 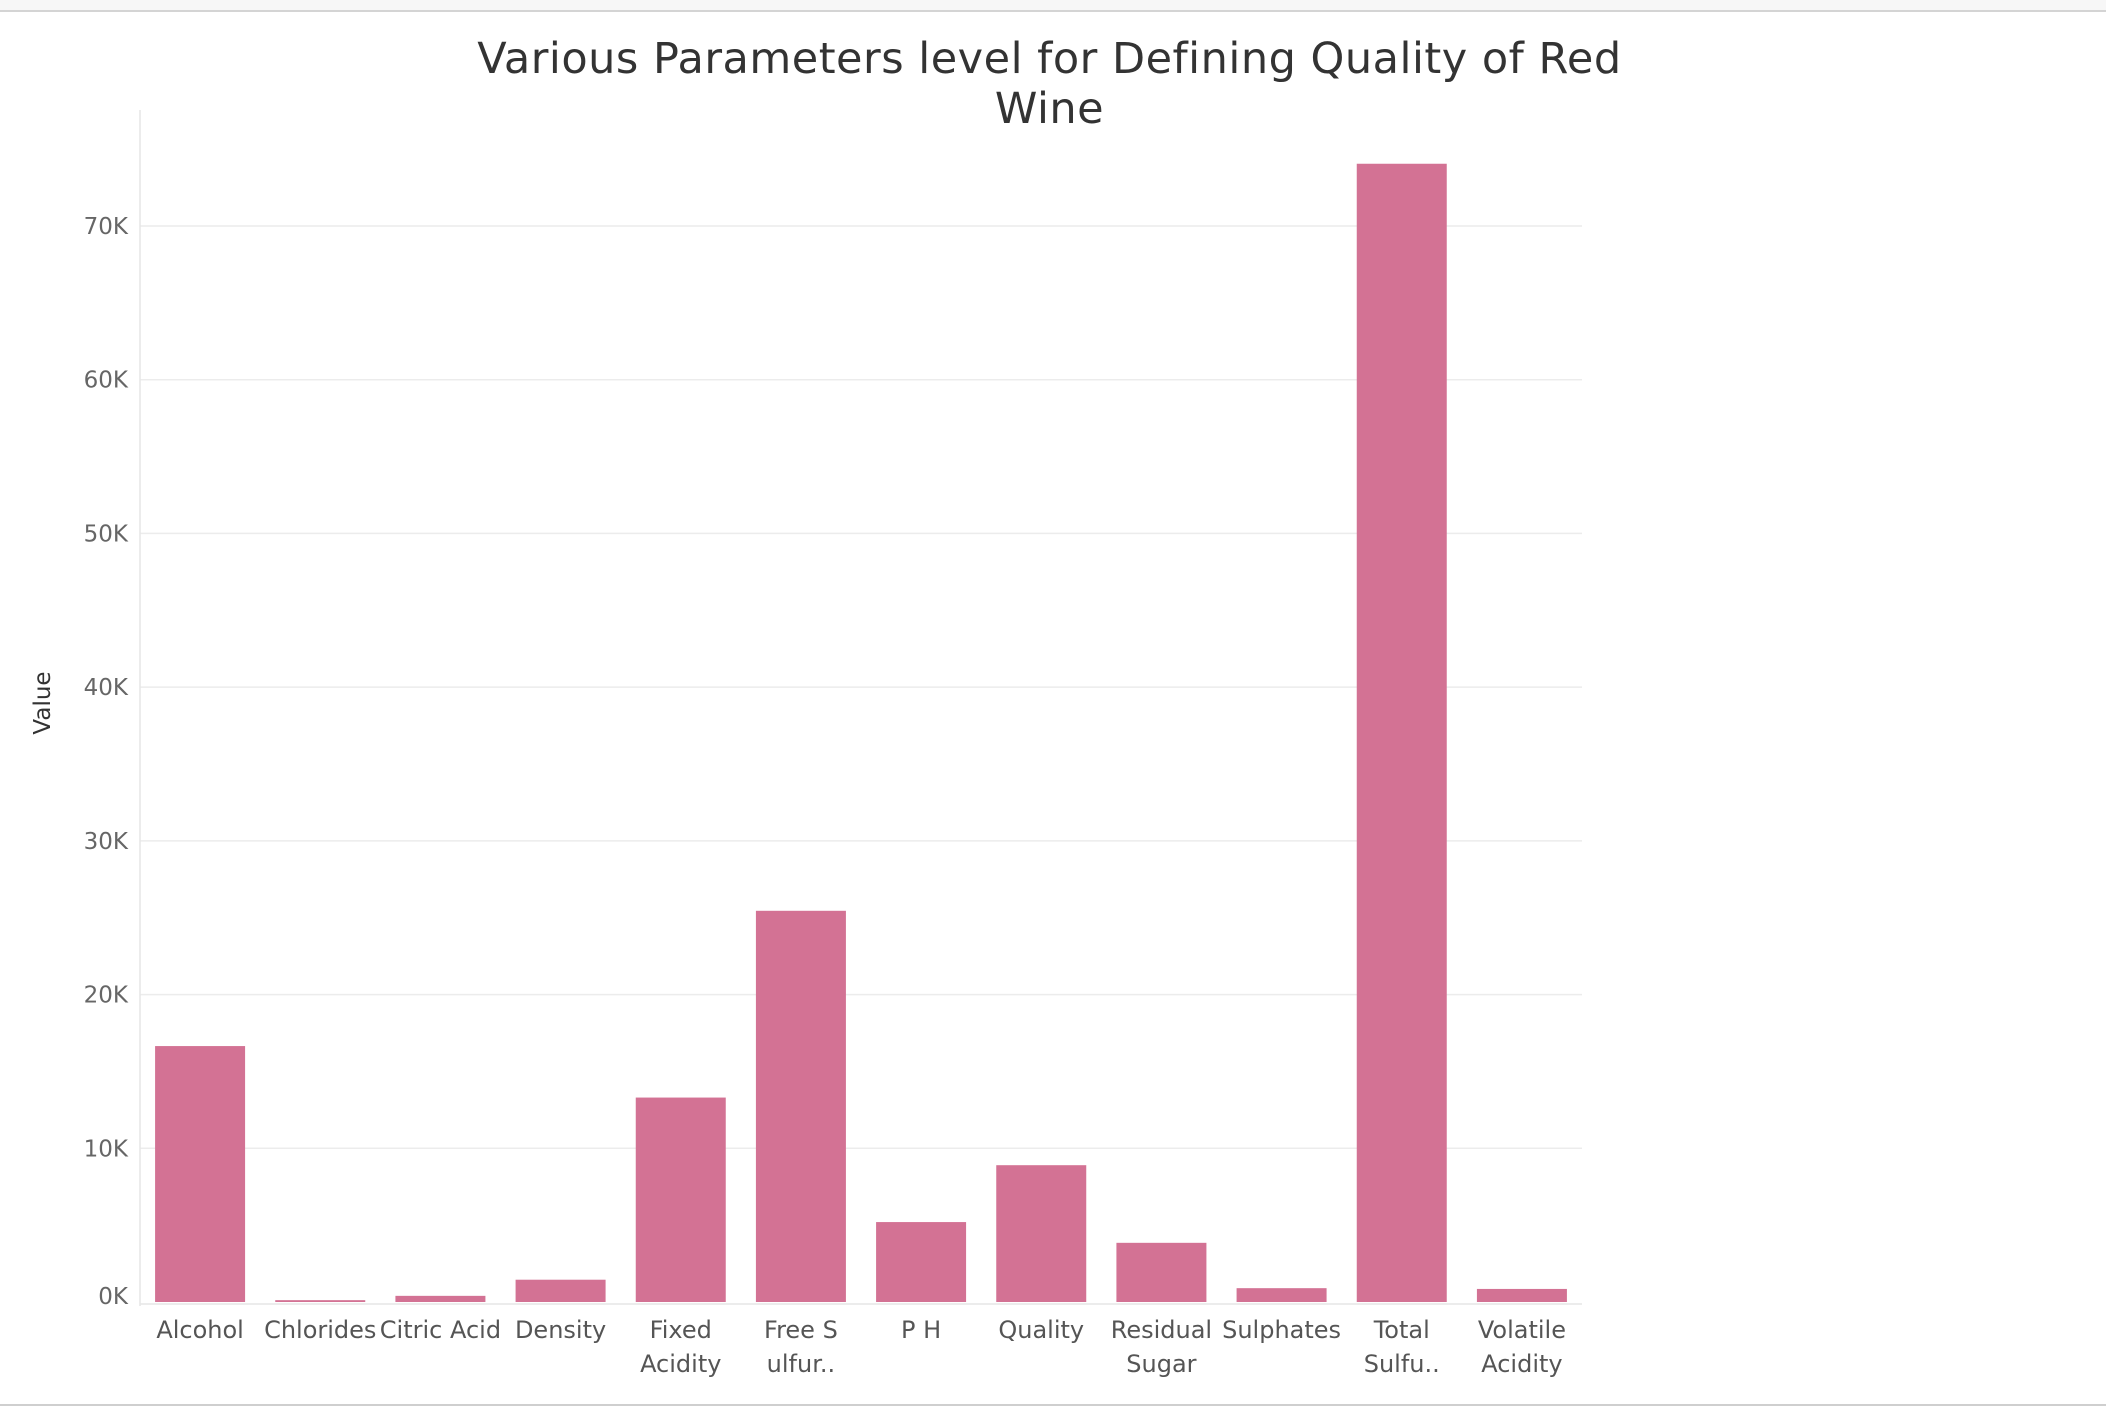 I want to click on window-top-border, so click(x=1053, y=6).